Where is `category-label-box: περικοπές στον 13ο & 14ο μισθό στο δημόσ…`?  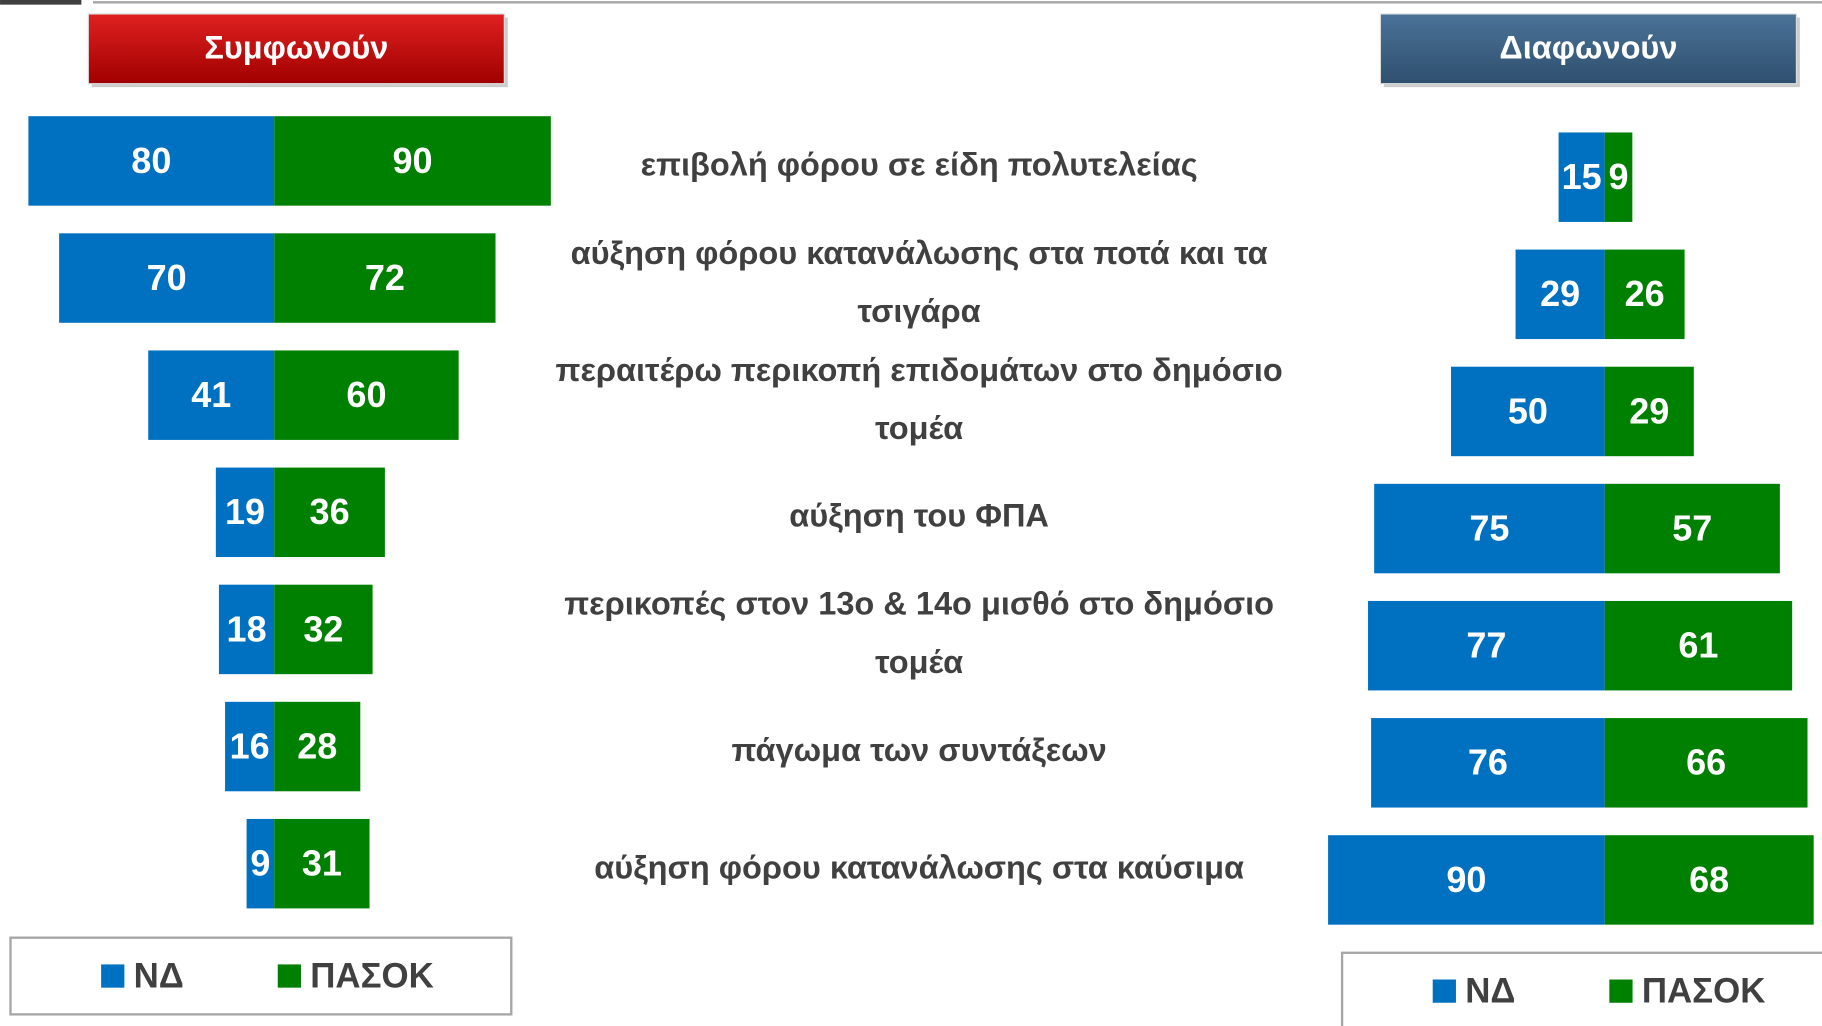 category-label-box: περικοπές στον 13ο & 14ο μισθό στο δημόσ… is located at coordinates (919, 632).